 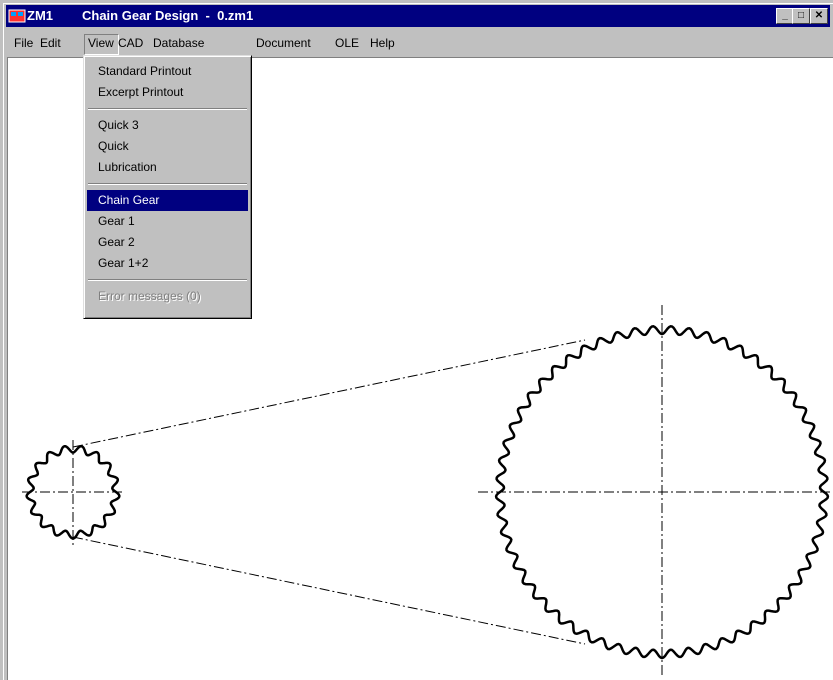 What do you see at coordinates (116, 242) in the screenshot?
I see `menu-option: Gear 2` at bounding box center [116, 242].